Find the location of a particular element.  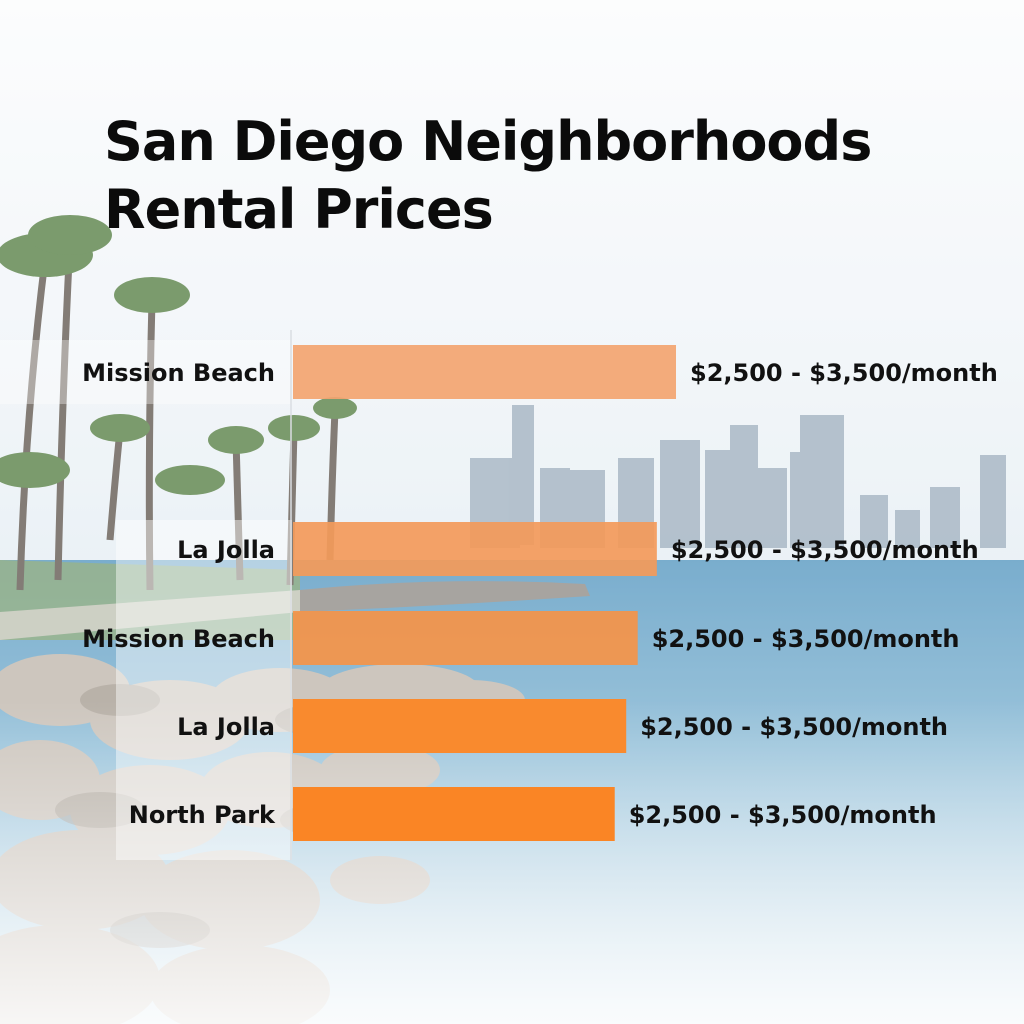

category-label-4: La Jolla is located at coordinates (226, 727).